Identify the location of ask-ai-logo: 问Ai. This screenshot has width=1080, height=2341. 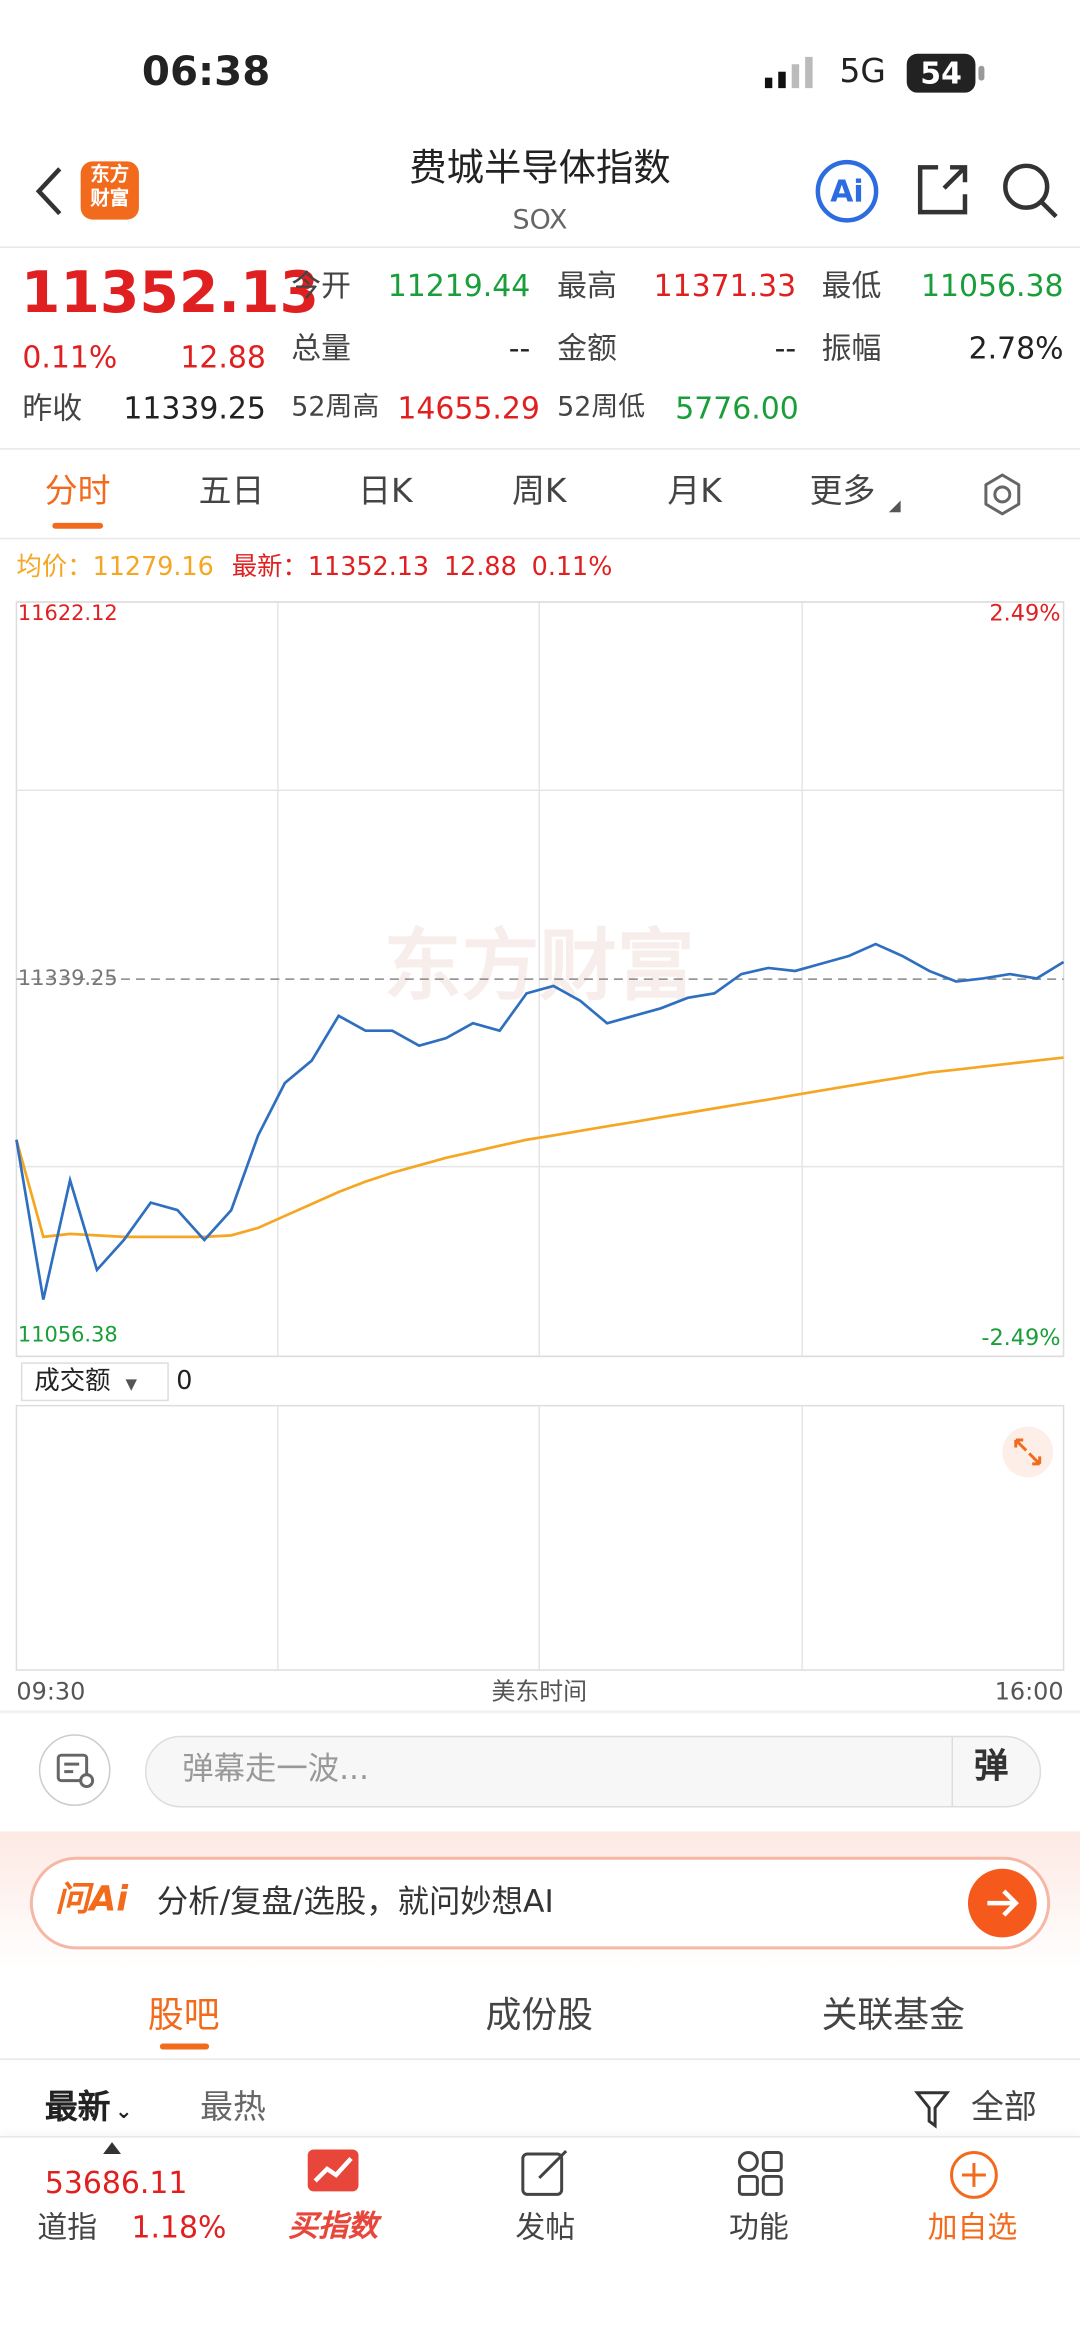
(91, 1900).